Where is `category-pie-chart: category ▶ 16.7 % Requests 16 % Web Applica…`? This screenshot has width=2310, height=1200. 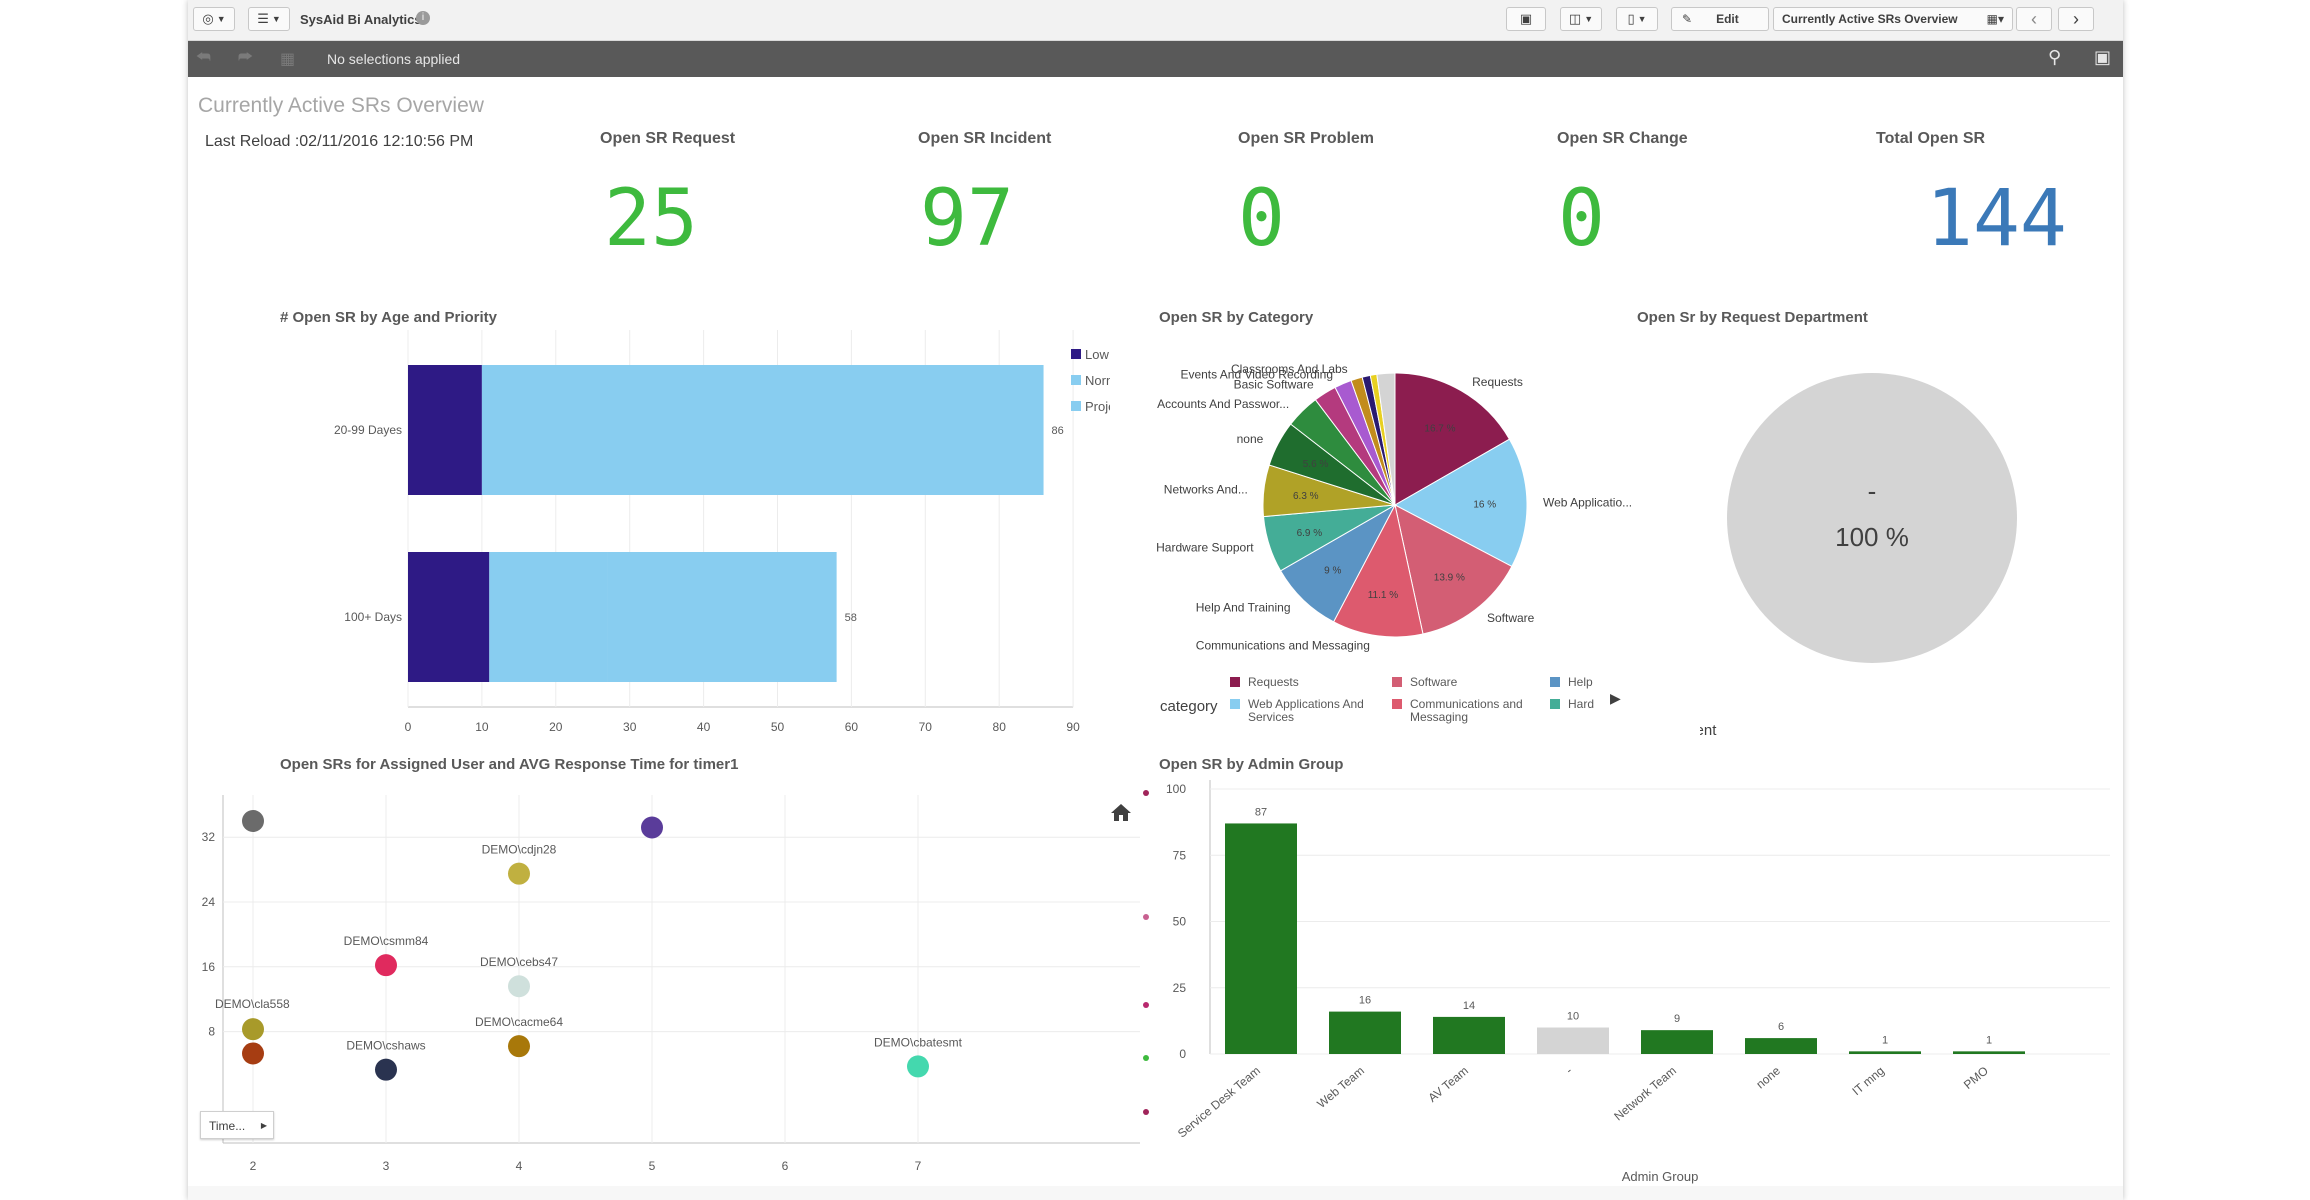
category-pie-chart: category ▶ 16.7 % Requests 16 % Web Applica… is located at coordinates (1400, 540).